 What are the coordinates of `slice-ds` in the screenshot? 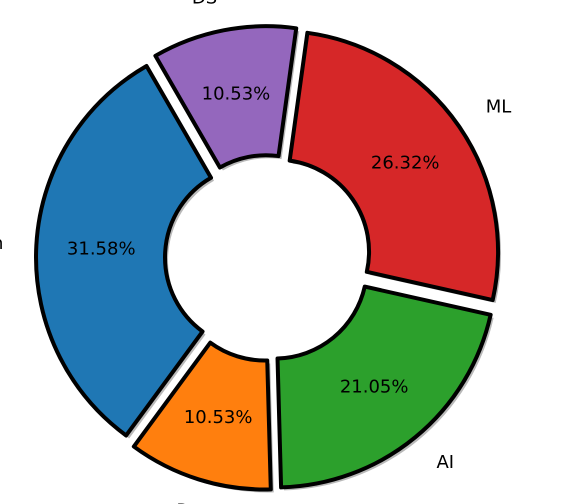 It's located at (226, 97).